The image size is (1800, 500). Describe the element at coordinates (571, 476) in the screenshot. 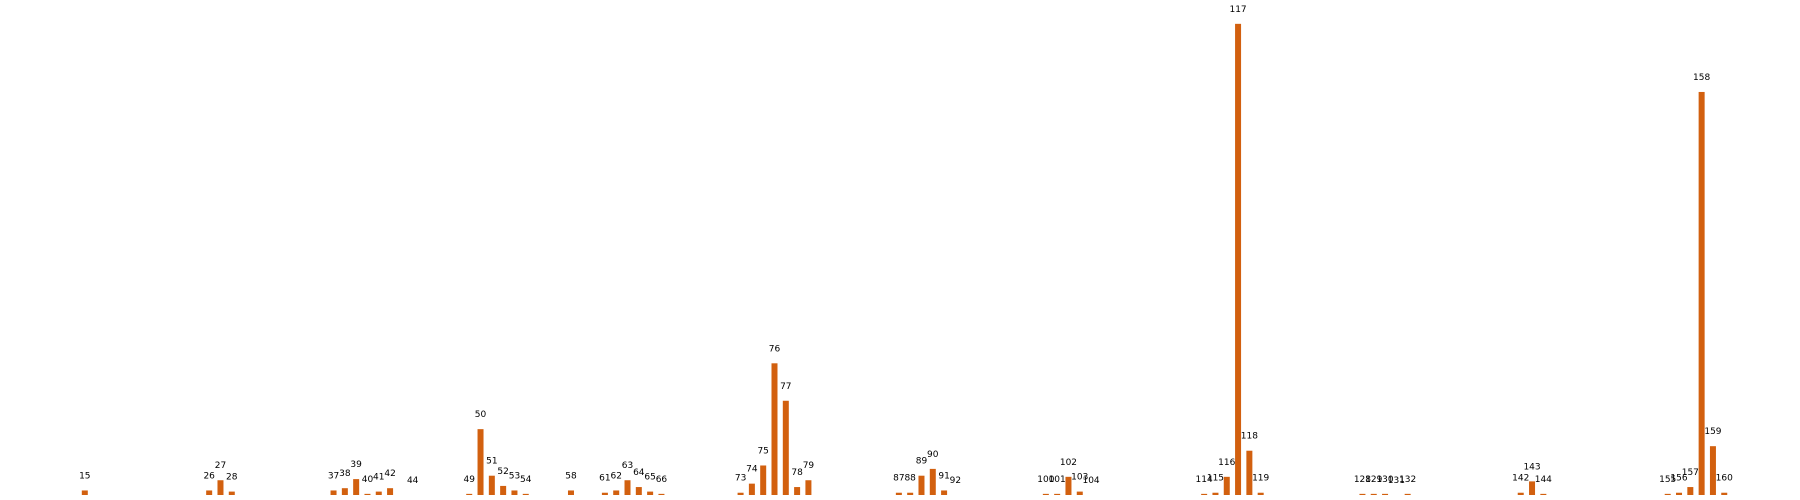

I see `bar-label: 58` at that location.